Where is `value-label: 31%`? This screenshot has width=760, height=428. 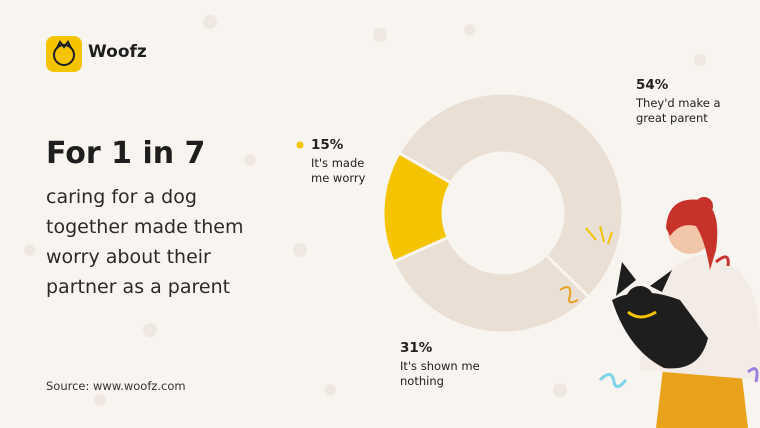
value-label: 31% is located at coordinates (416, 348).